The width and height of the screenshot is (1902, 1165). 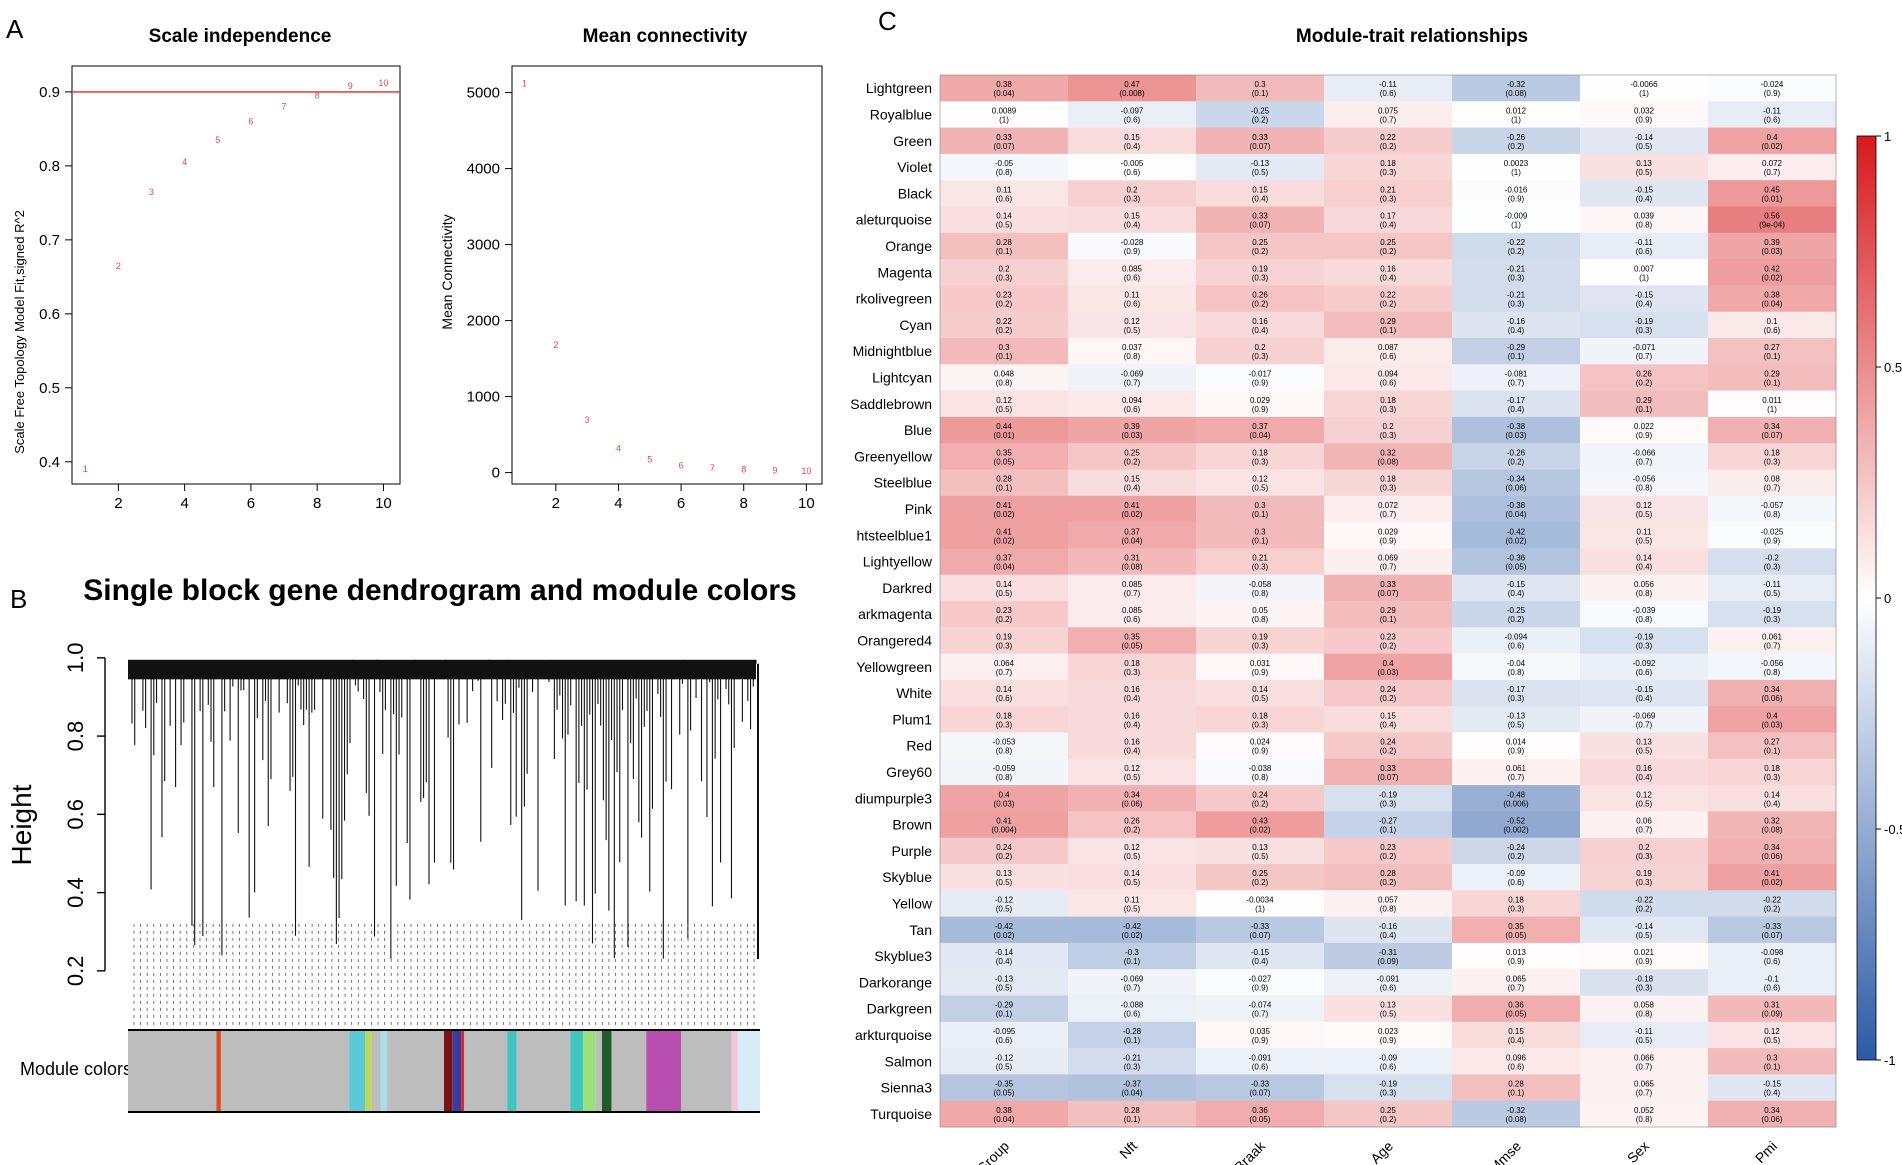 I want to click on heatmap-cell-pvalue: (0.07), so click(x=1260, y=1093).